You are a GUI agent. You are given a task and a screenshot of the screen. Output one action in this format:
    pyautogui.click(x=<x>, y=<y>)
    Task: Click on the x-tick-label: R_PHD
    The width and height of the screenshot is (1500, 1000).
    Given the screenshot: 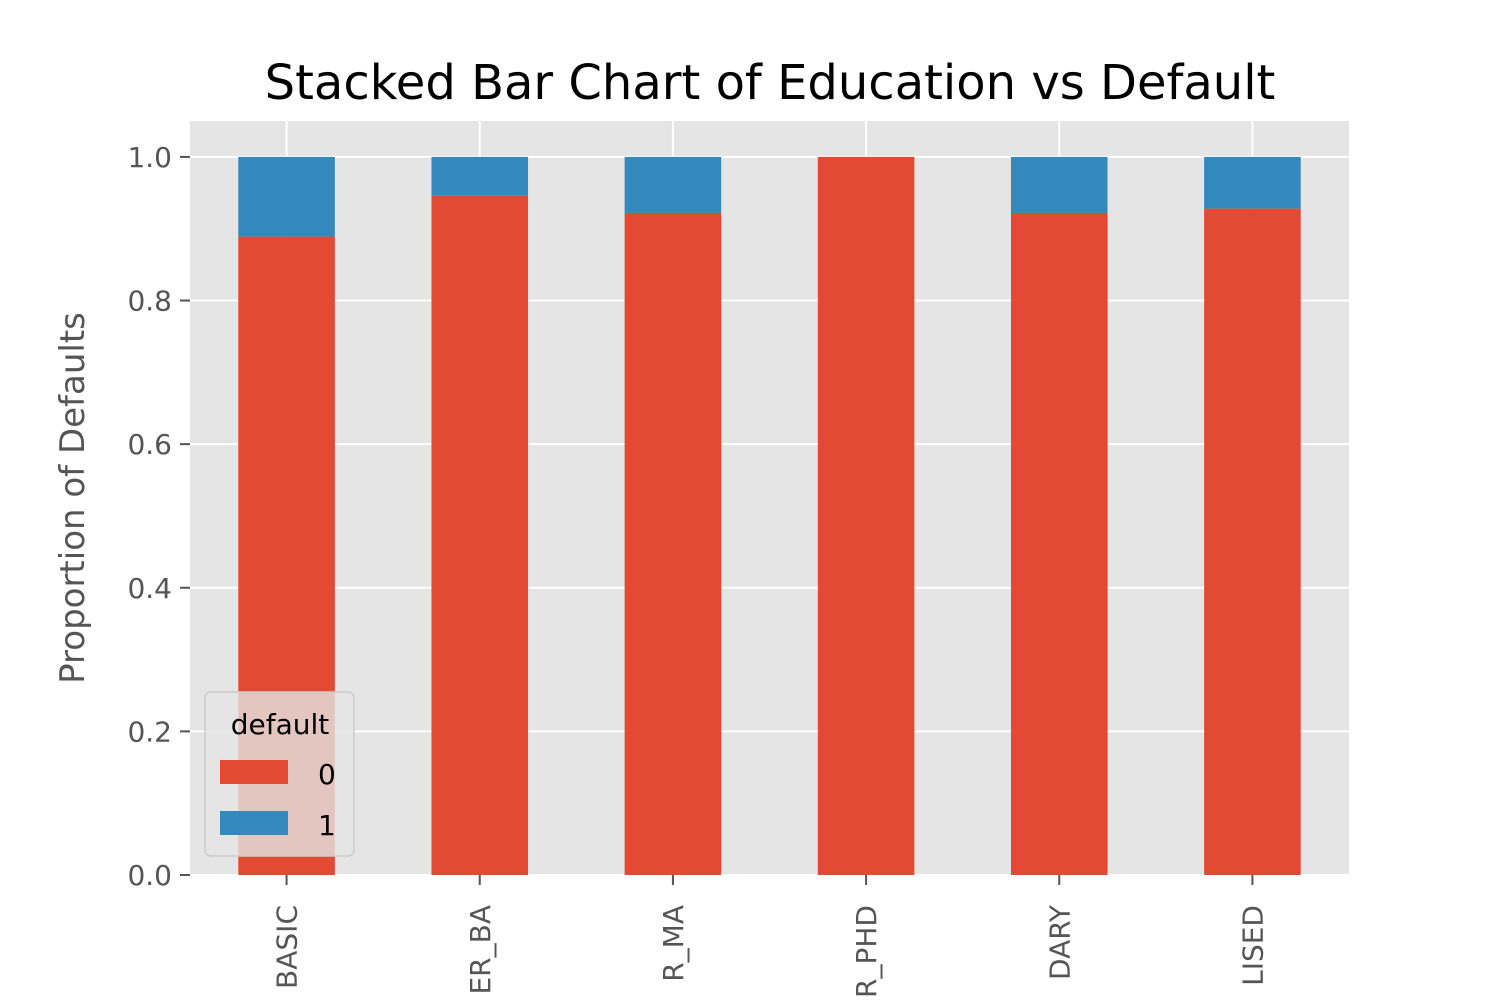 What is the action you would take?
    pyautogui.click(x=866, y=951)
    